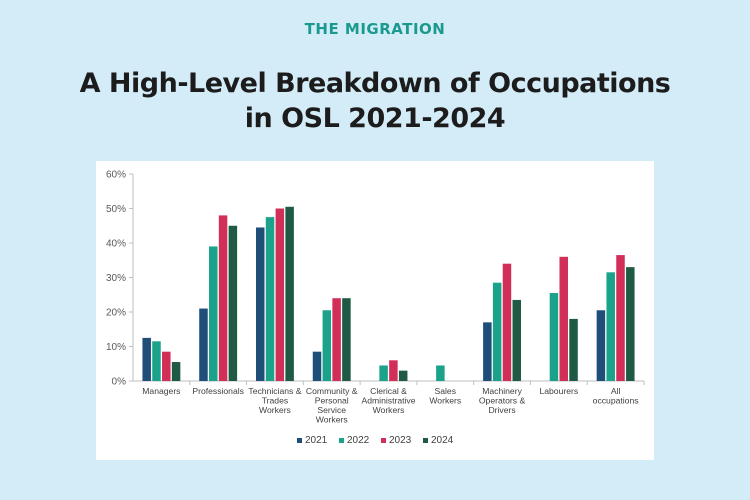 The width and height of the screenshot is (750, 500). What do you see at coordinates (501, 410) in the screenshot?
I see `x-tick-label: Drivers` at bounding box center [501, 410].